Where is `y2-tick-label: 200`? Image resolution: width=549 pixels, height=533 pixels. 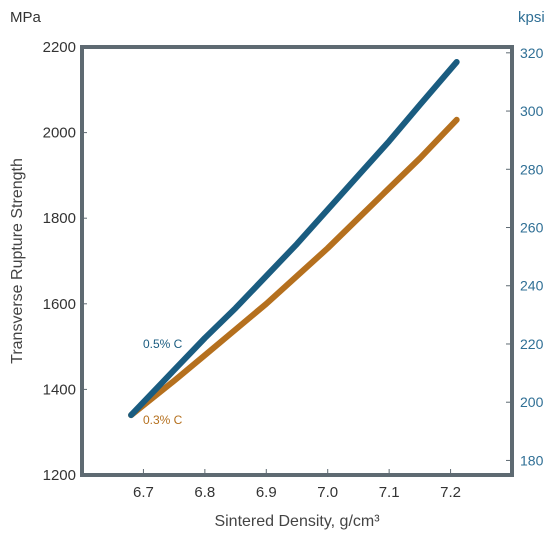 y2-tick-label: 200 is located at coordinates (532, 402).